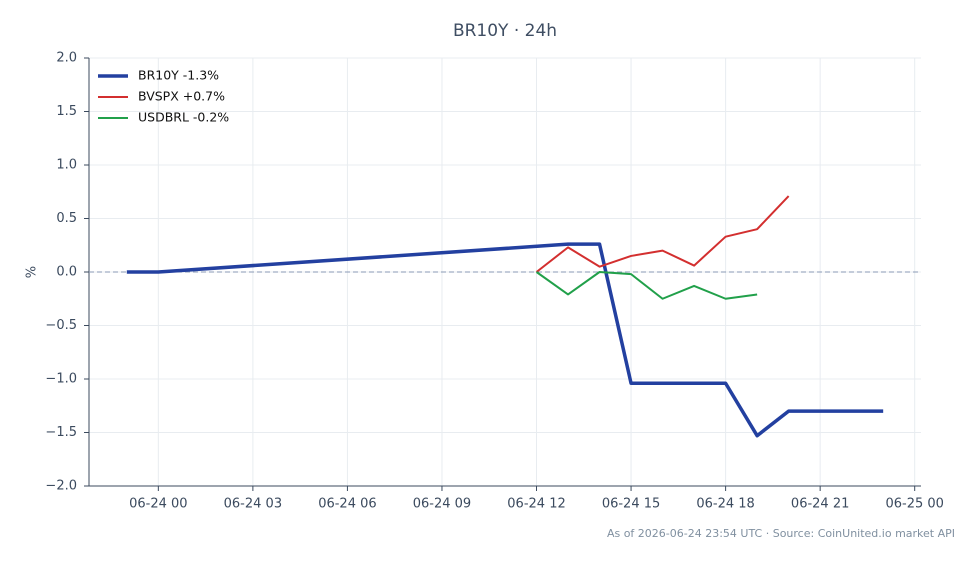 The width and height of the screenshot is (979, 564). I want to click on x-tick-label: 06-24 12, so click(536, 504).